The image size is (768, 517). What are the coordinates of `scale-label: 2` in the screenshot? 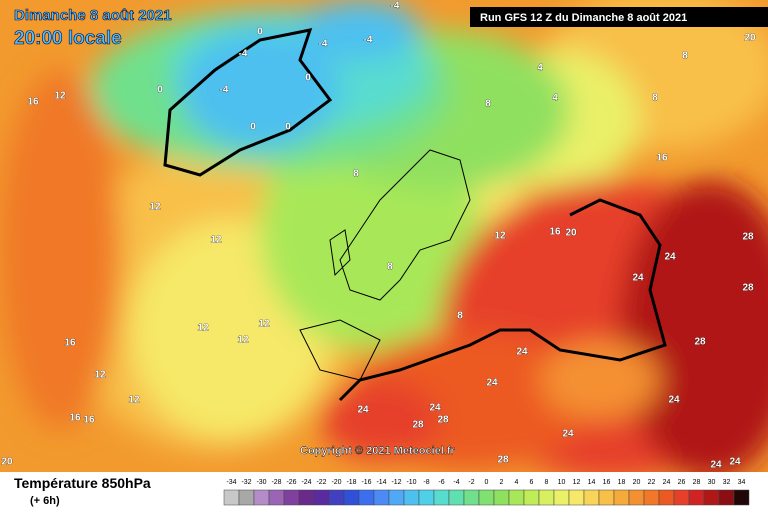 It's located at (502, 482).